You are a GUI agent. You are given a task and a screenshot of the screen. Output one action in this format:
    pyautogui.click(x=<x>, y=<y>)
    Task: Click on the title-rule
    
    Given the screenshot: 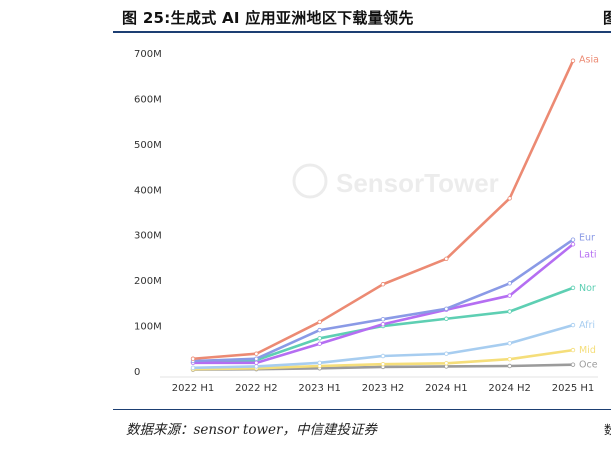 What is the action you would take?
    pyautogui.click(x=362, y=32)
    